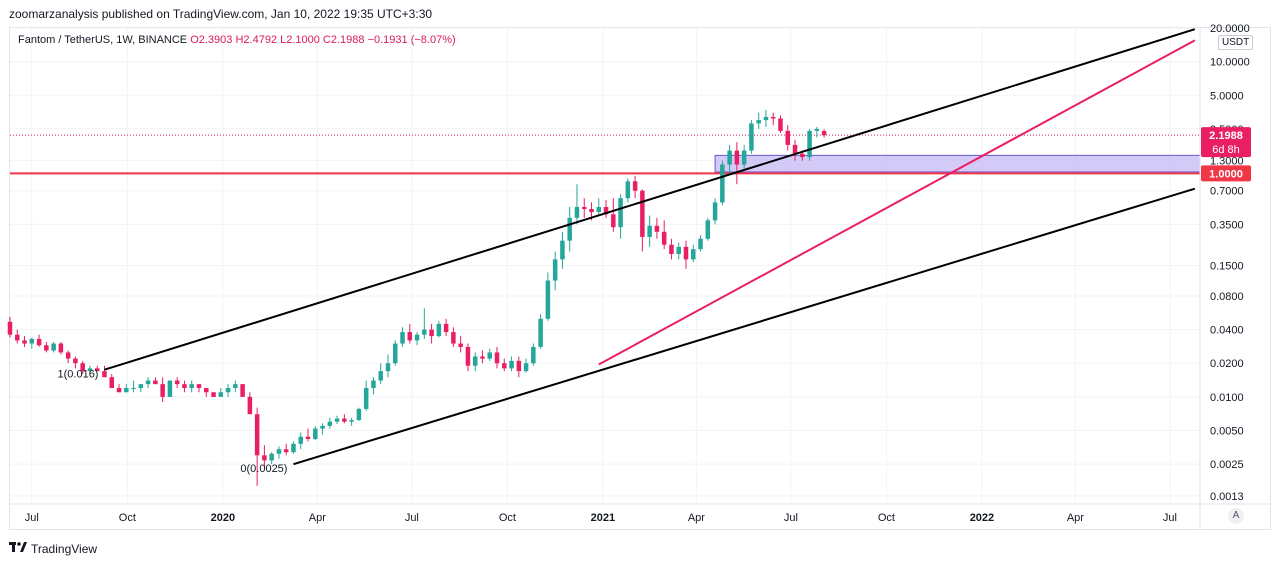 Image resolution: width=1280 pixels, height=566 pixels. I want to click on x-tick-label: 2022, so click(982, 518).